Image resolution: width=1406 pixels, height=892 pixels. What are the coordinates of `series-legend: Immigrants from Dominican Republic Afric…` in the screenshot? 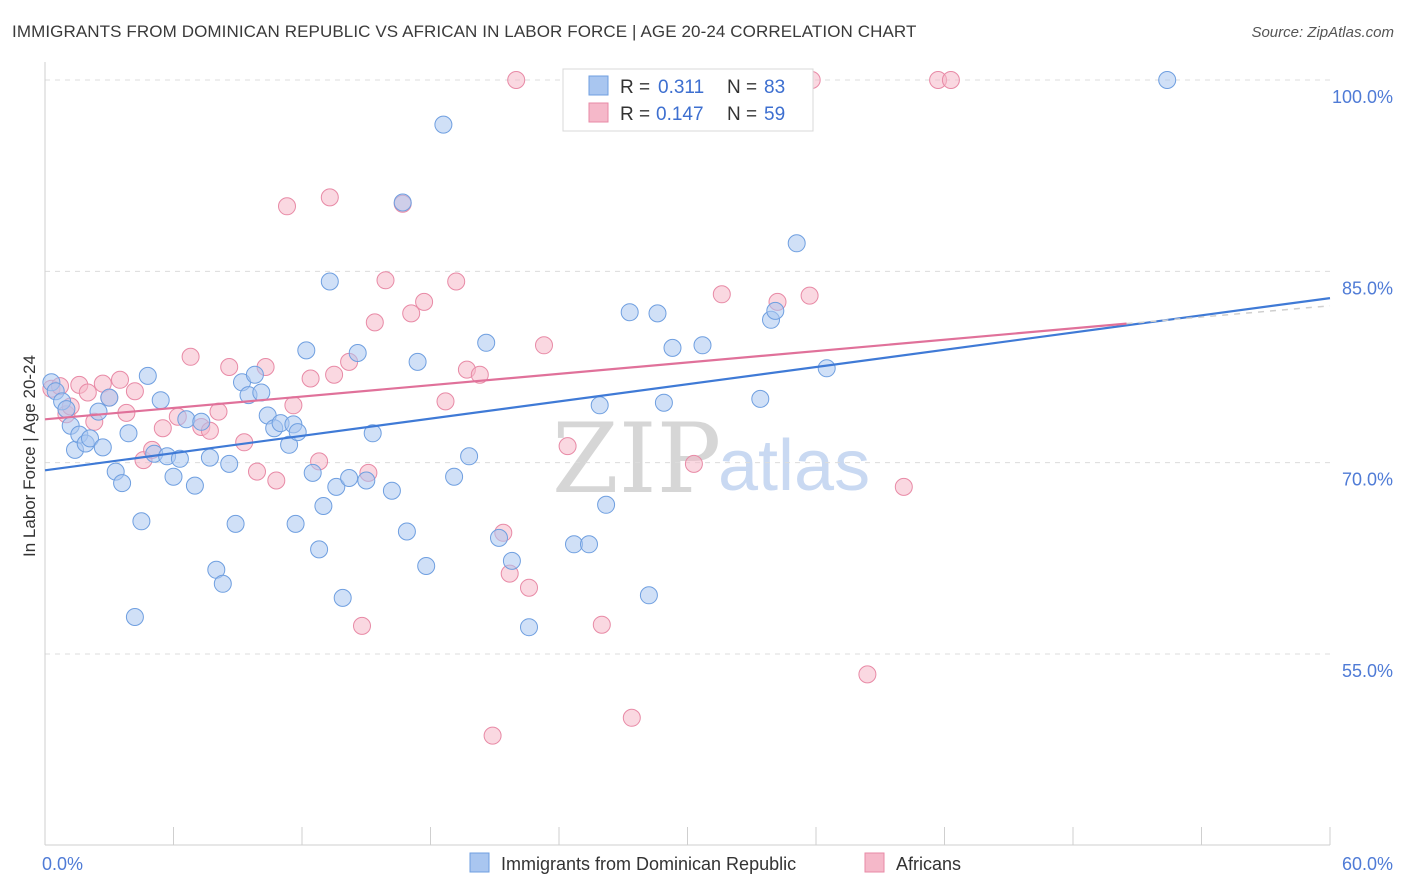 It's located at (715, 863).